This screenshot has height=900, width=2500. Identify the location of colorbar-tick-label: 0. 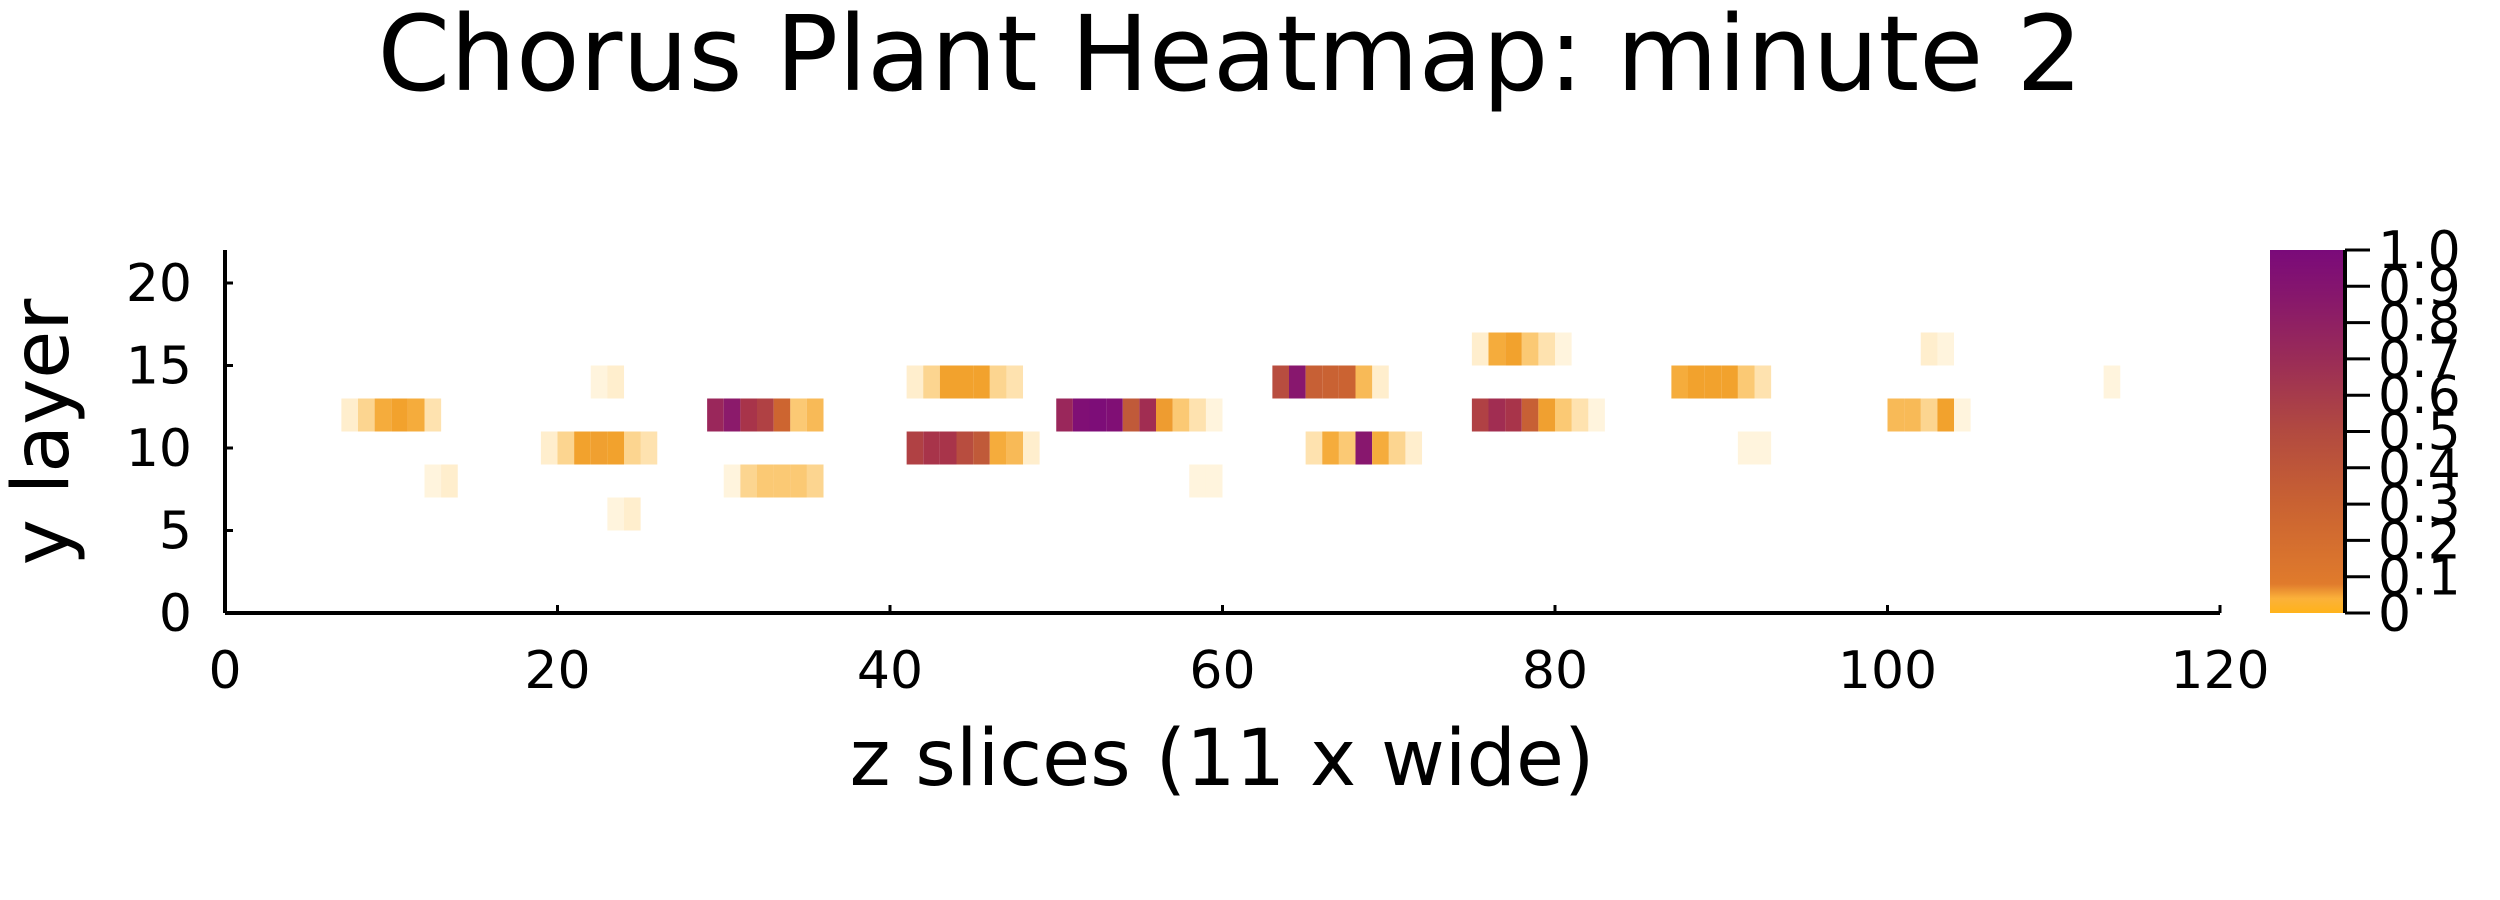
(2394, 614).